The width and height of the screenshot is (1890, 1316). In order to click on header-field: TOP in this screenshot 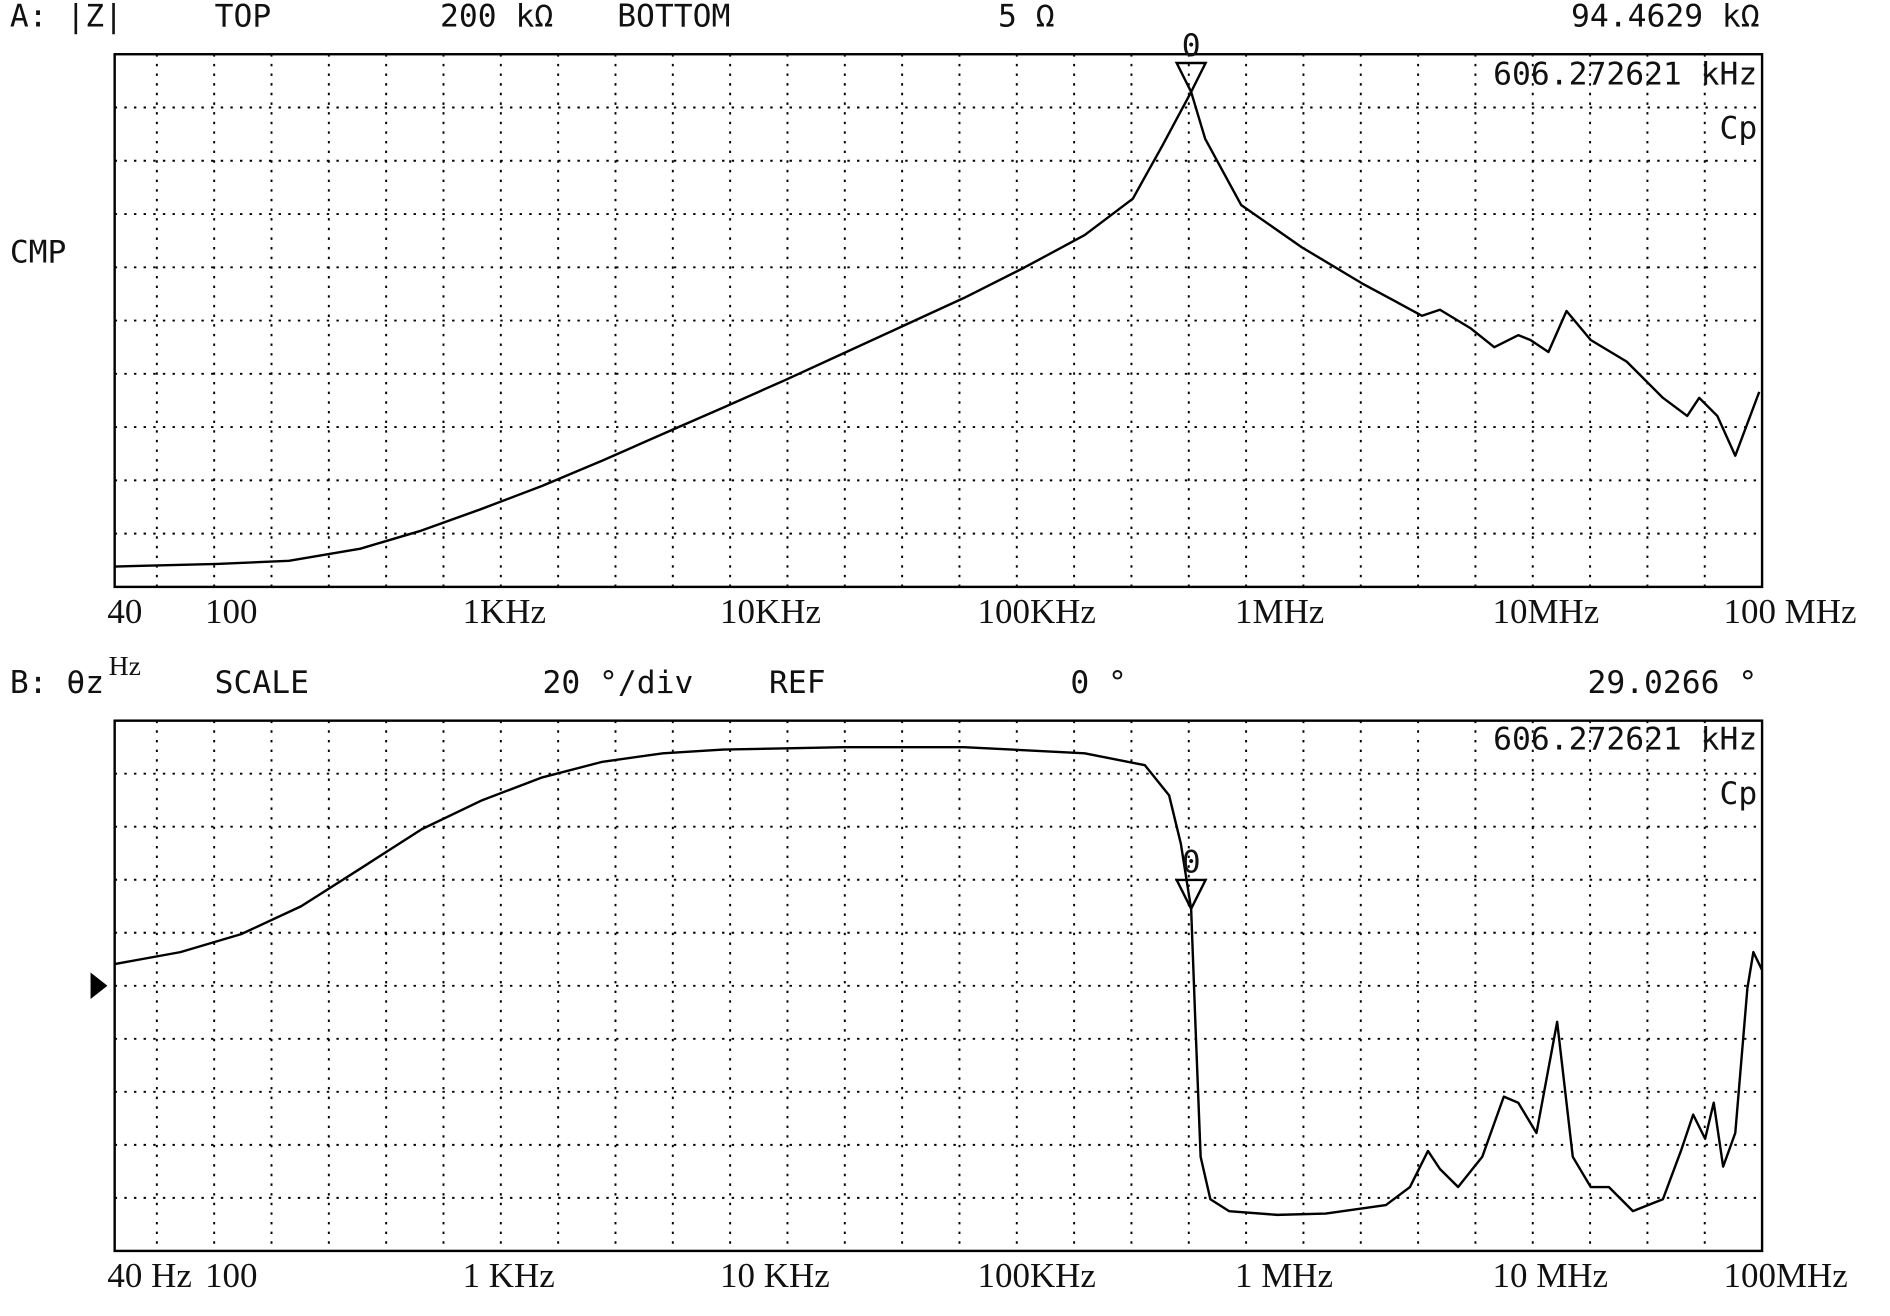, I will do `click(243, 17)`.